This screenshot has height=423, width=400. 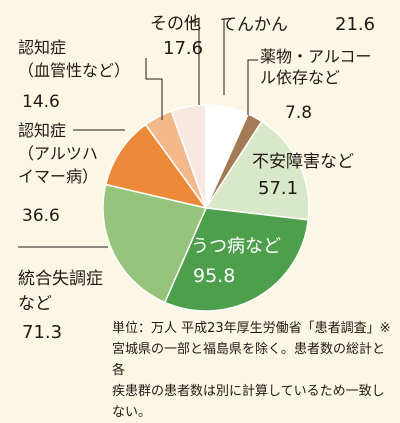 I want to click on slice-value: 14.6, so click(x=41, y=102).